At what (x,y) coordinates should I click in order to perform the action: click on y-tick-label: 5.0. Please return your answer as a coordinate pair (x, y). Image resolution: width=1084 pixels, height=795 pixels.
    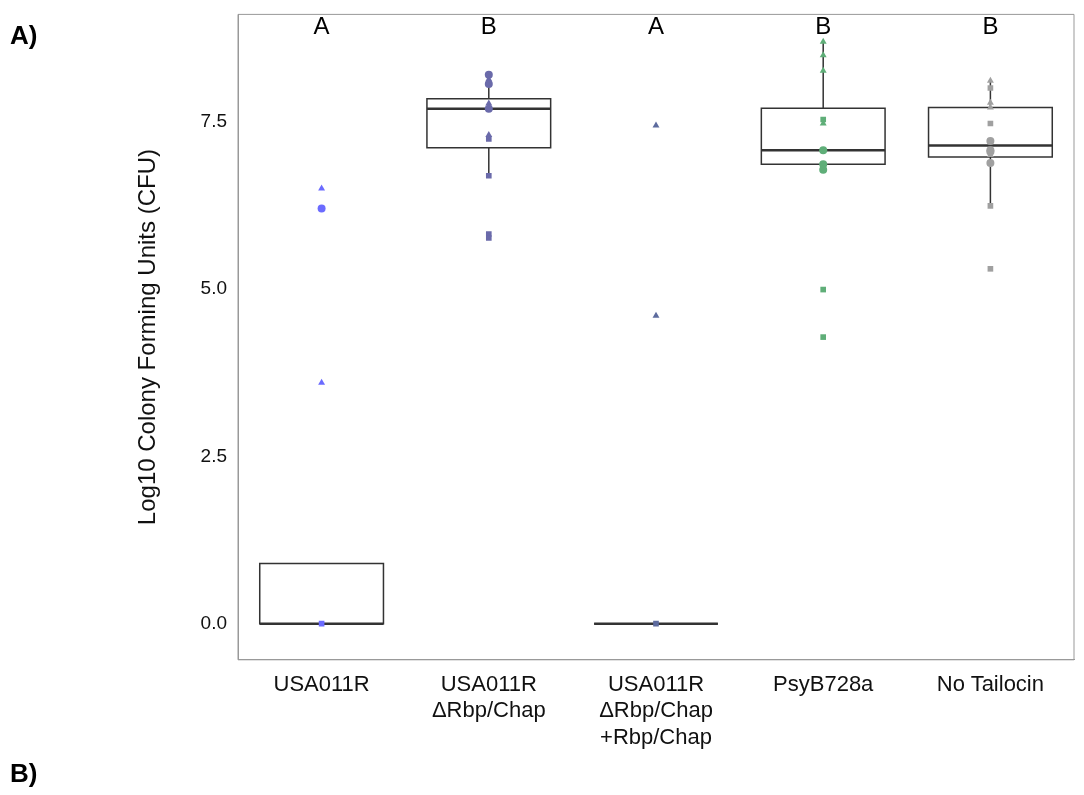
    Looking at the image, I should click on (213, 288).